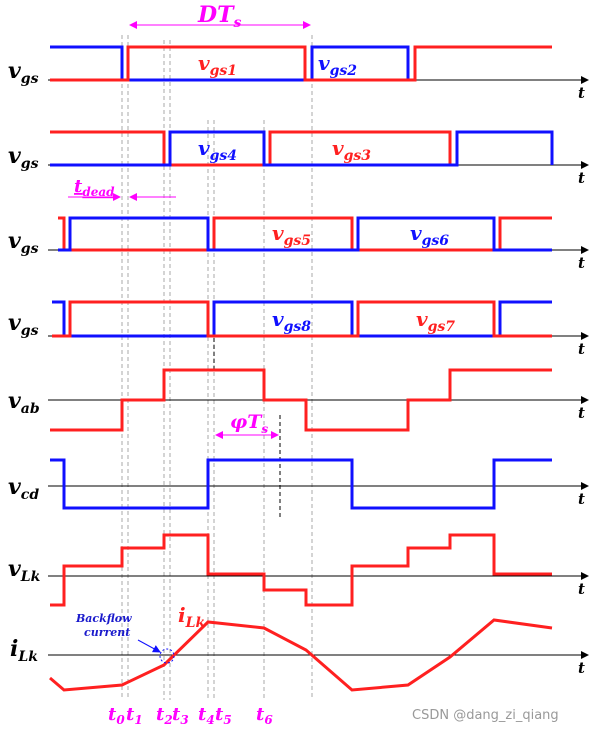 The height and width of the screenshot is (734, 606). Describe the element at coordinates (301, 400) in the screenshot. I see `trace-vab` at that location.